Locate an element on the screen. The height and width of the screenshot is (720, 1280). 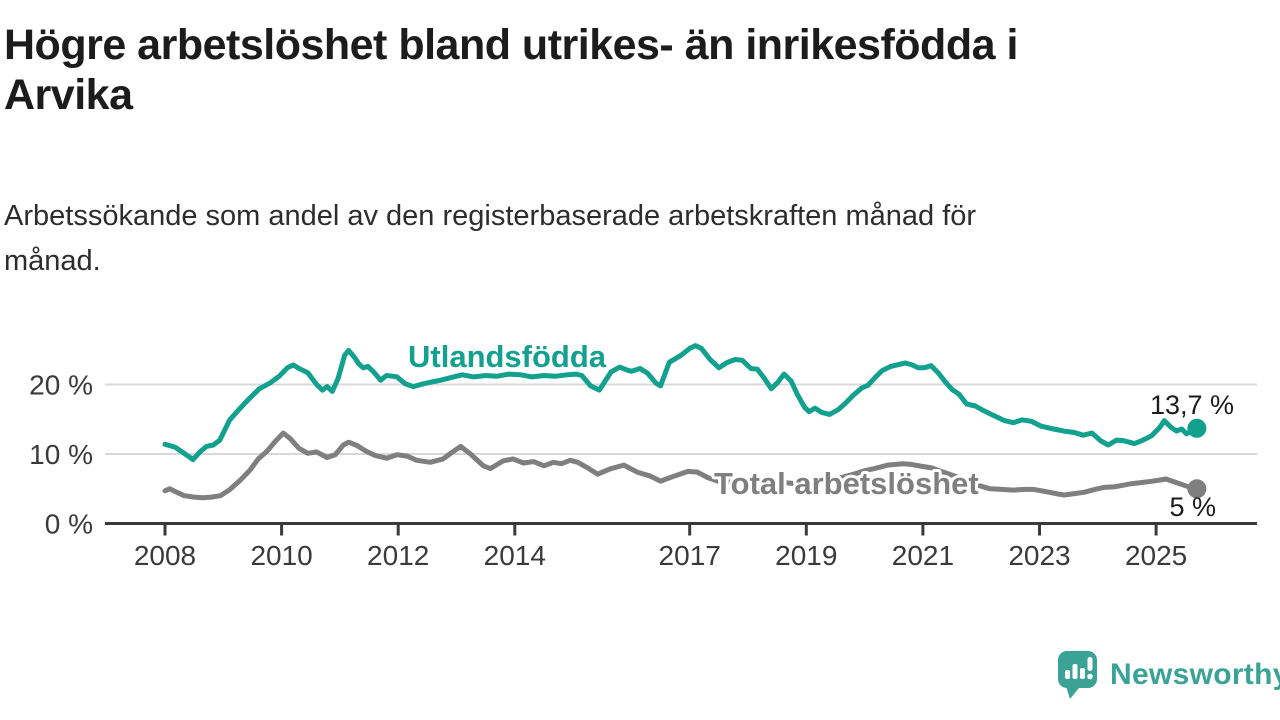
end-value-label-total: 5 % is located at coordinates (1192, 507).